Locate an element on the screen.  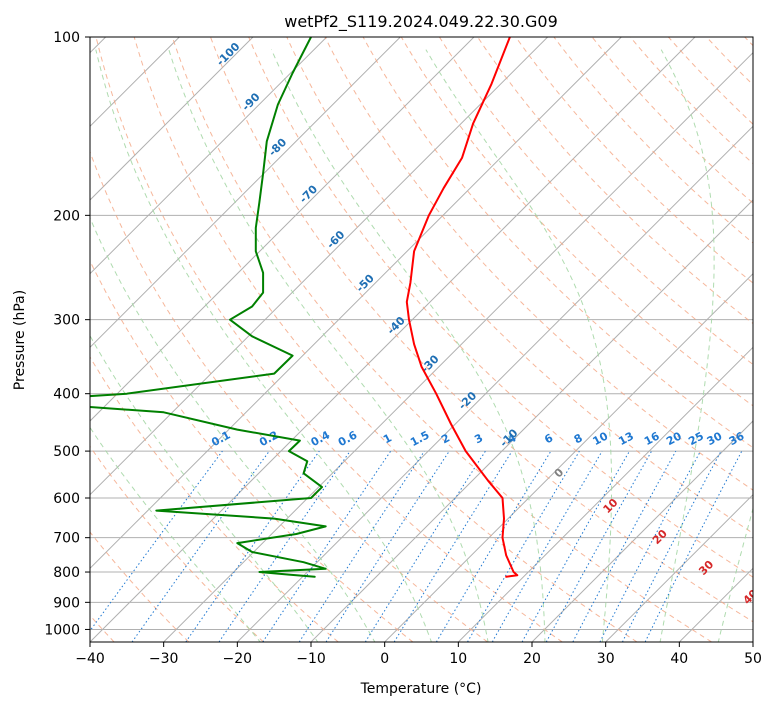
mixing-ratio-label: 0.6 is located at coordinates (348, 438).